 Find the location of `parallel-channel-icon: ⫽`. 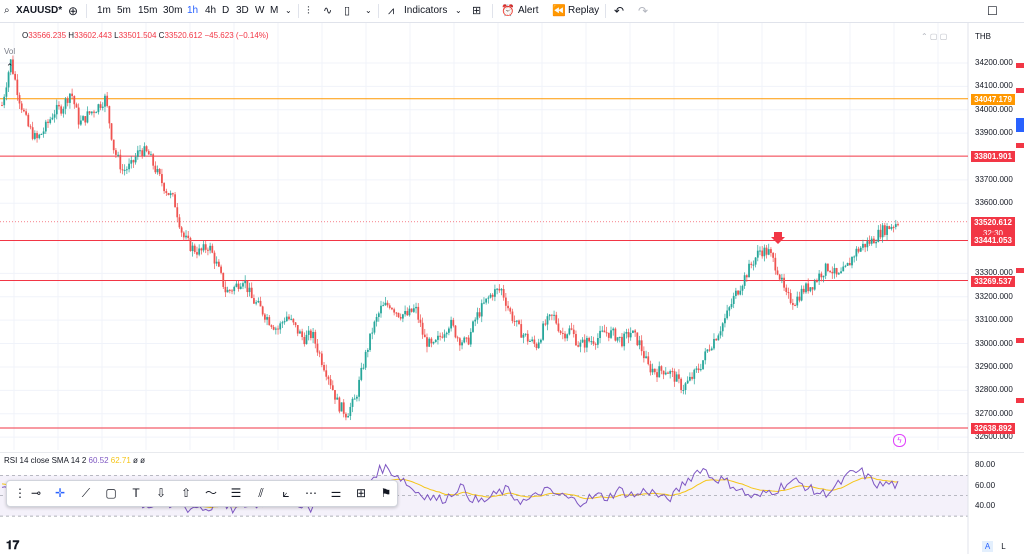

parallel-channel-icon: ⫽ is located at coordinates (261, 493).